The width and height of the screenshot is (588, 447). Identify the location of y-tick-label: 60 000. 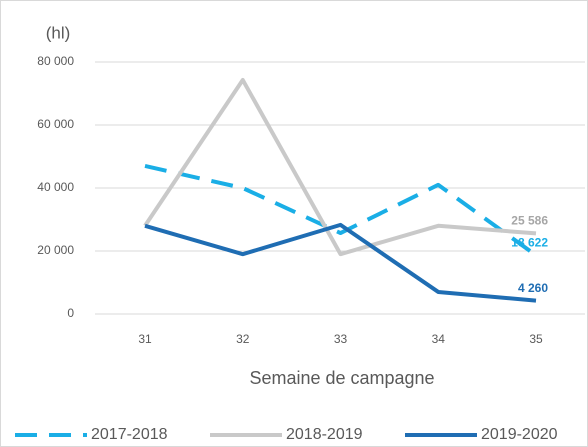
(55, 124).